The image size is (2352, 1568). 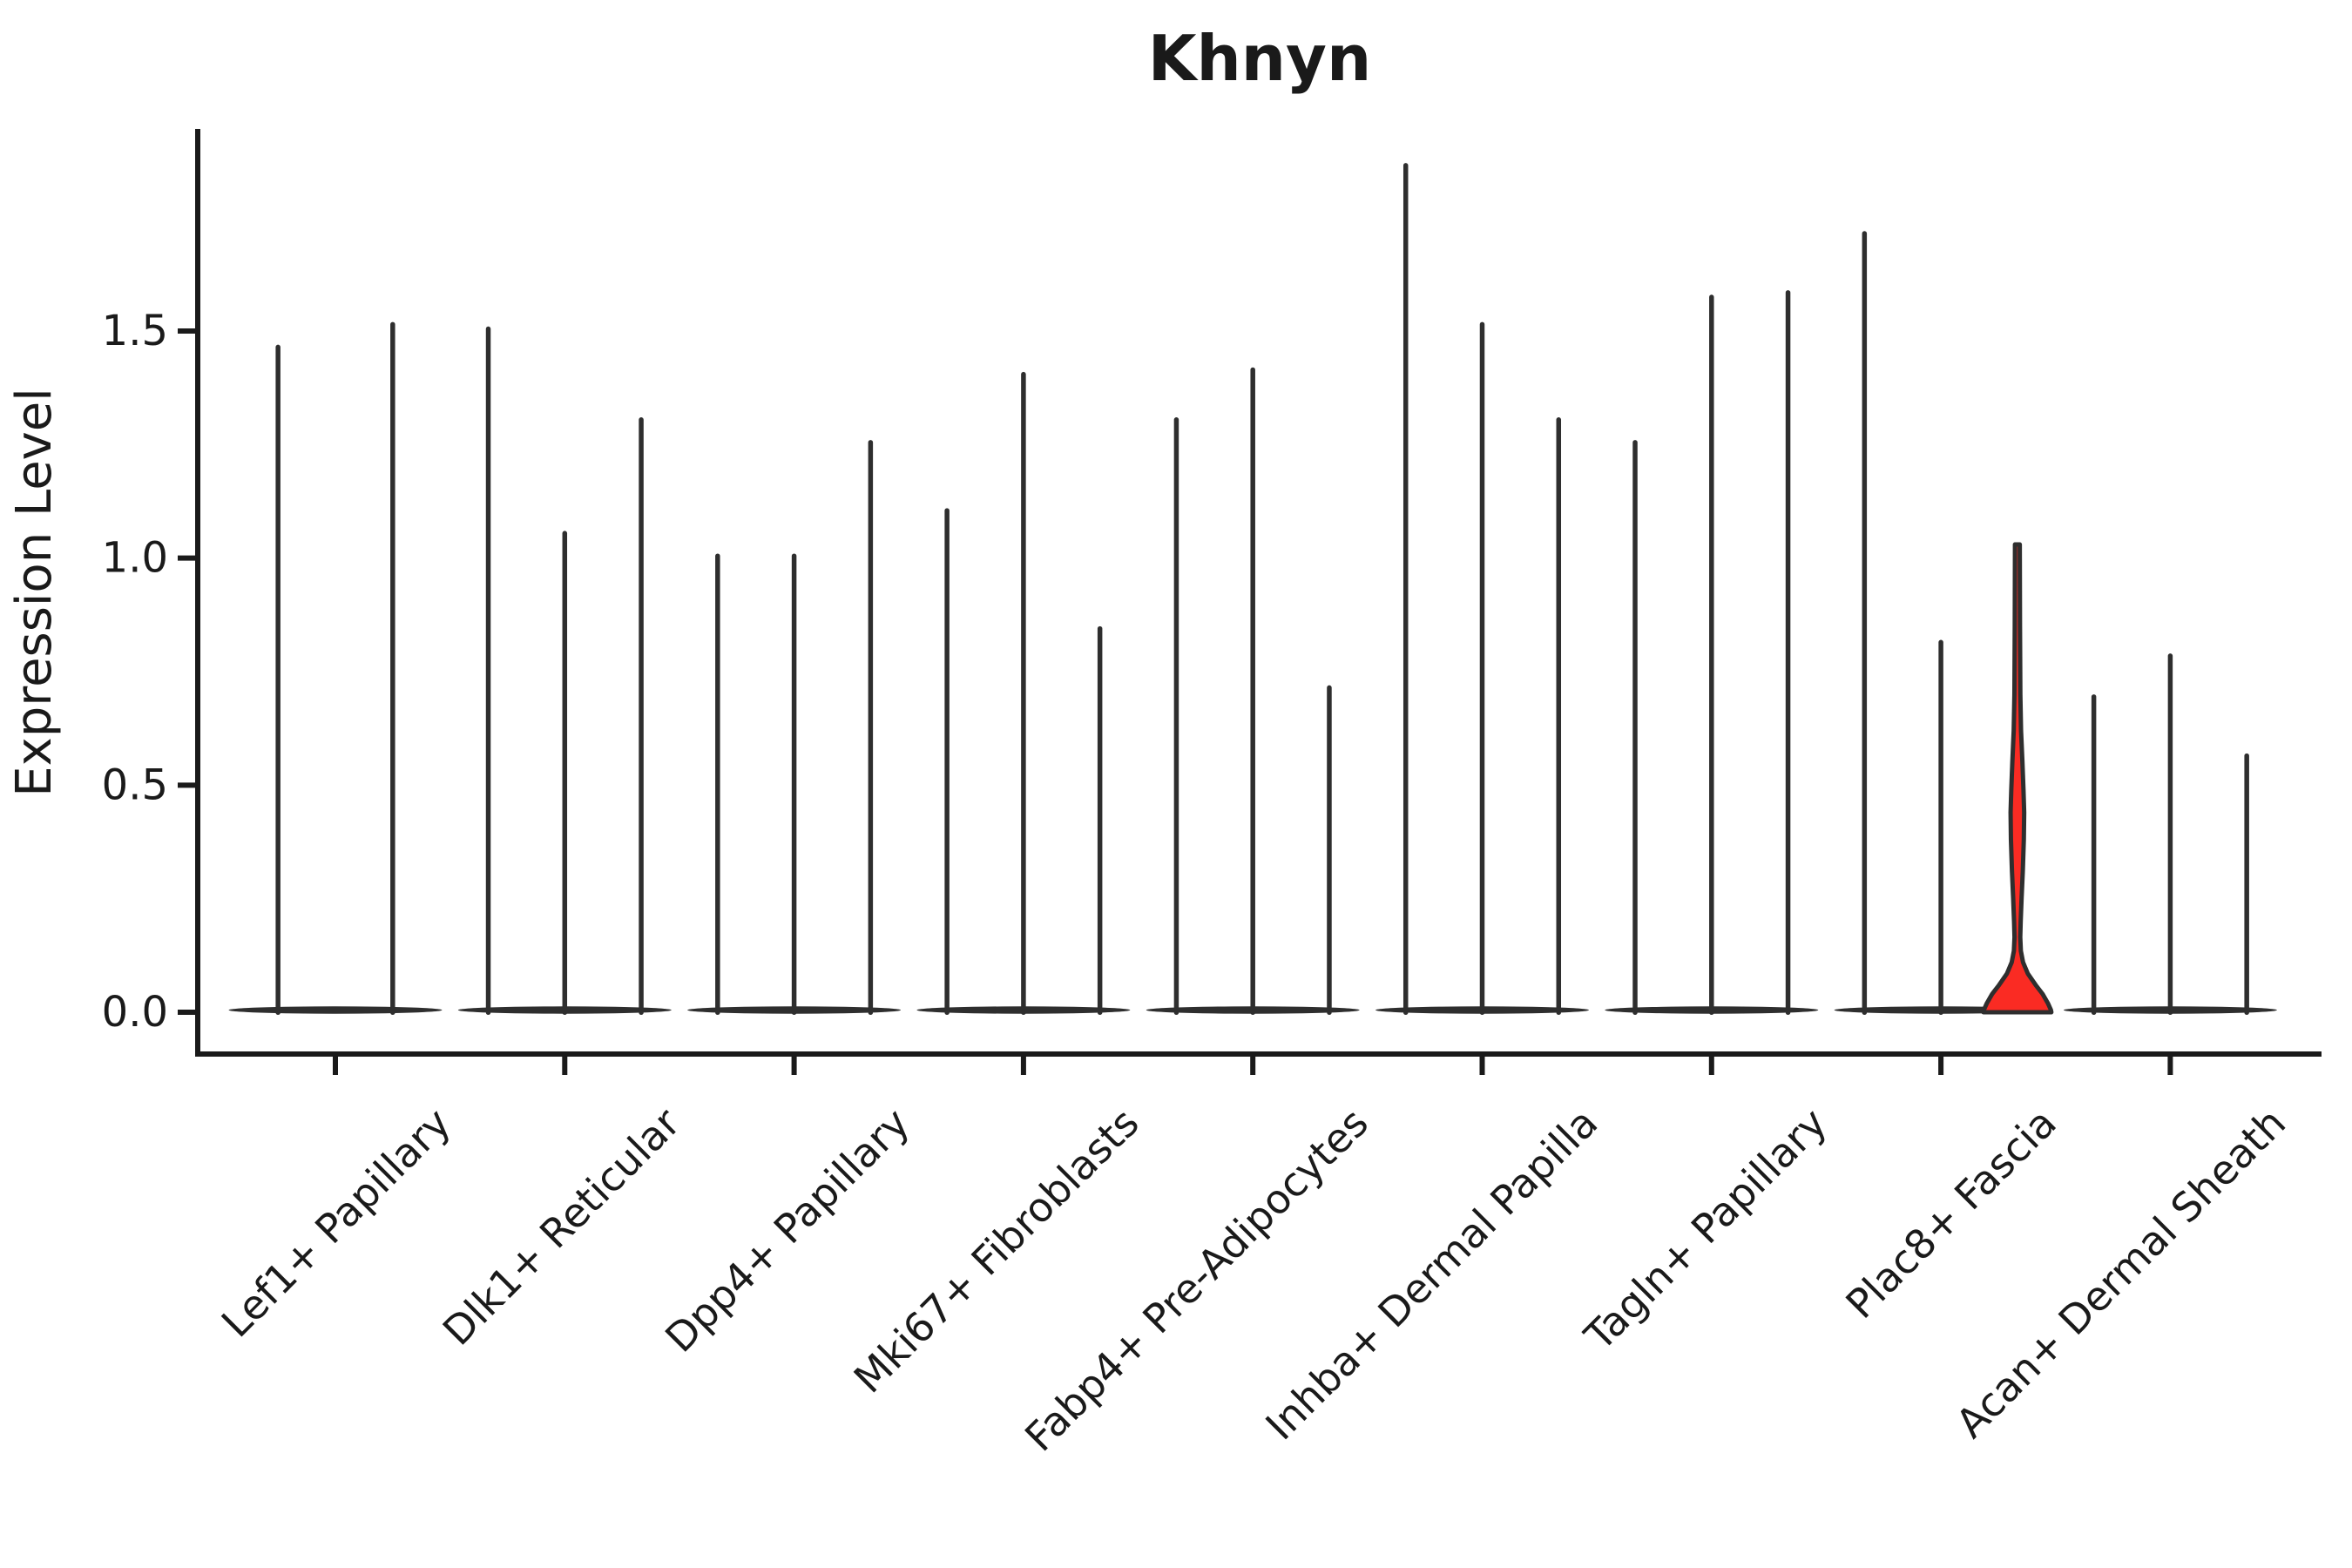 I want to click on x-tick-label: Plac8+ Fascia, so click(x=1950, y=1213).